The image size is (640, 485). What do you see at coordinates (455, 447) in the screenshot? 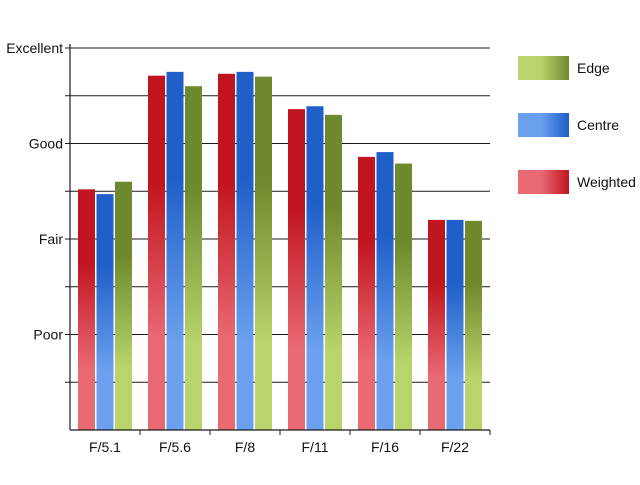
I see `x-tick-label: F/22` at bounding box center [455, 447].